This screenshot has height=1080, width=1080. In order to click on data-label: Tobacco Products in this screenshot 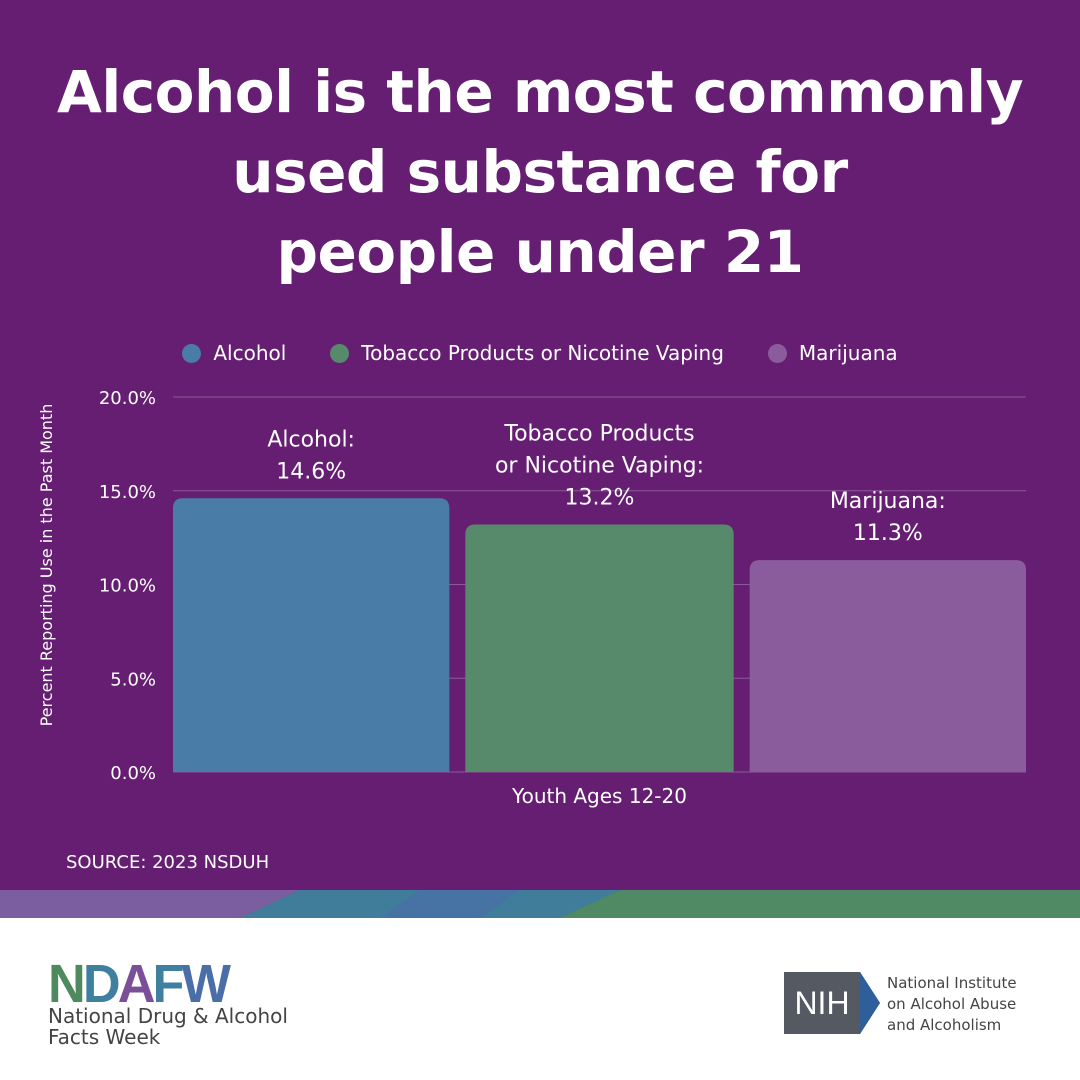, I will do `click(598, 434)`.